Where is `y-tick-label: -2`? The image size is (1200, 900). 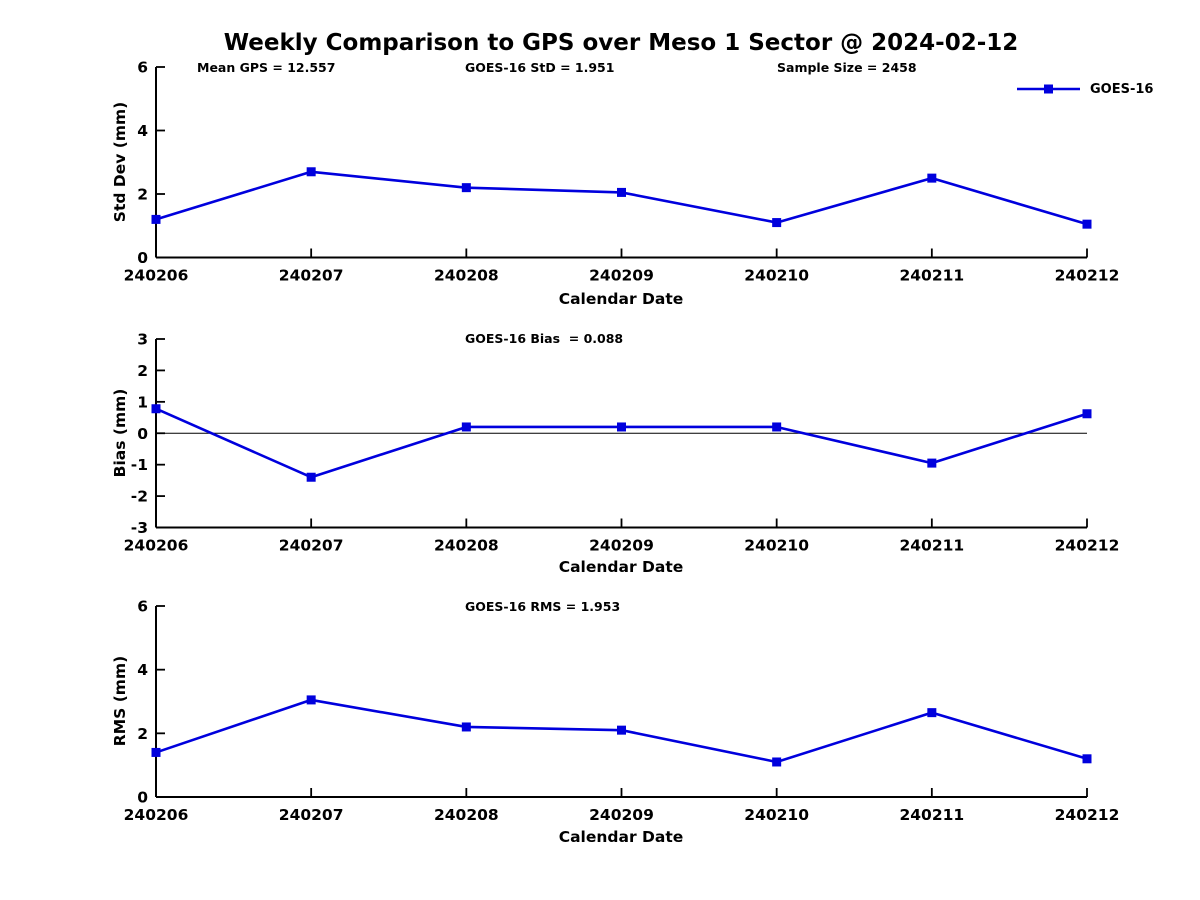
y-tick-label: -2 is located at coordinates (139, 497).